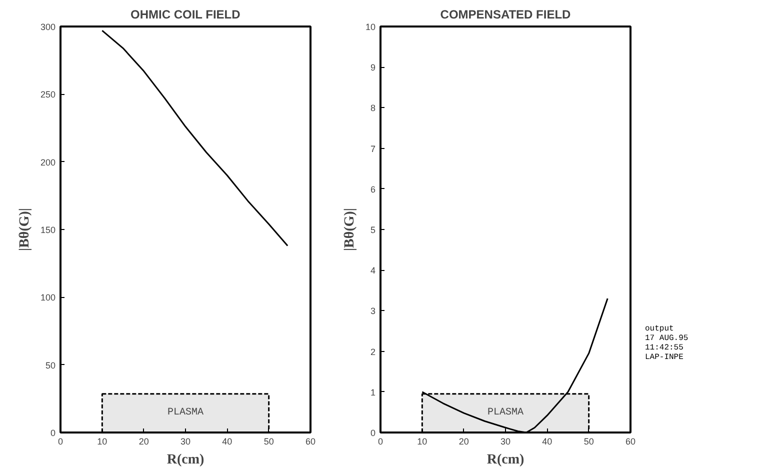 The height and width of the screenshot is (473, 759). Describe the element at coordinates (373, 351) in the screenshot. I see `y-tick-label: 2` at that location.